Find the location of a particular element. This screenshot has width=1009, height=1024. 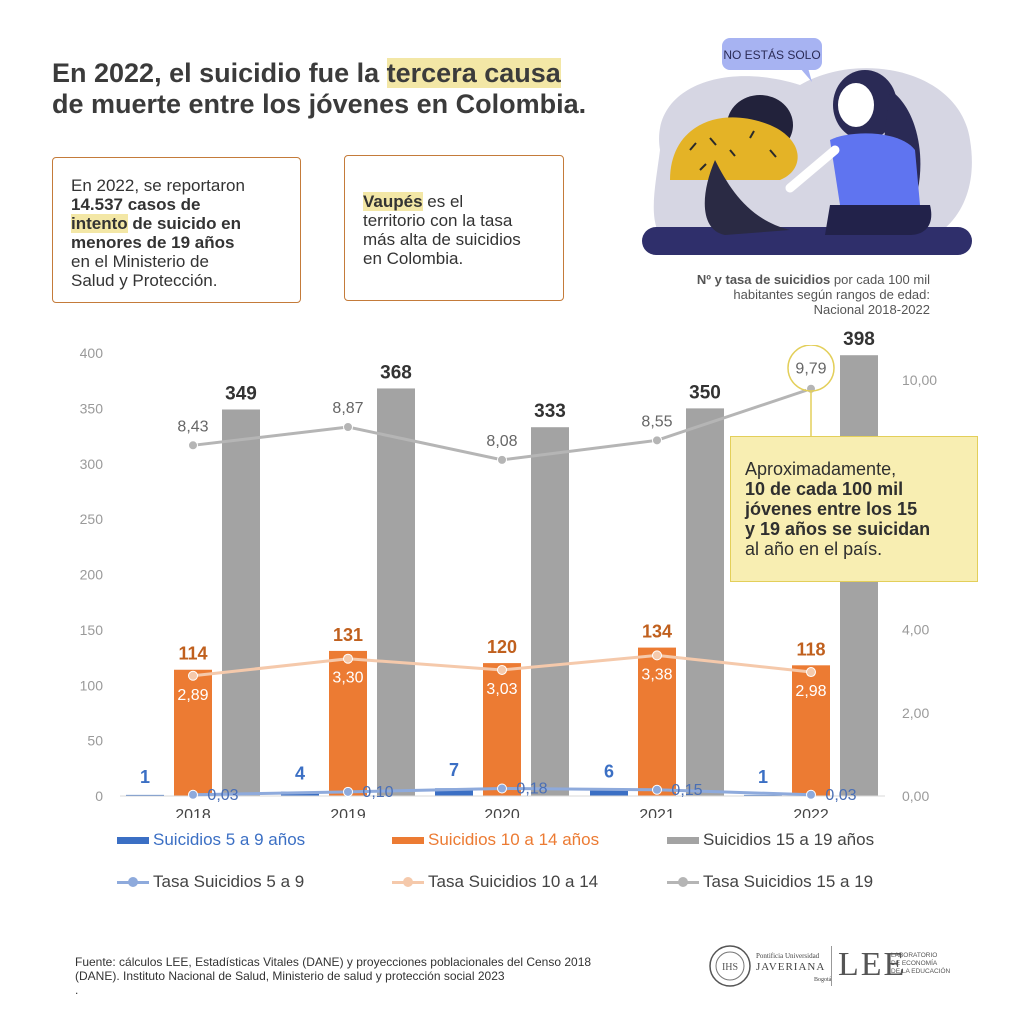

javeriana-line: Pontificia Universidad is located at coordinates (788, 956).